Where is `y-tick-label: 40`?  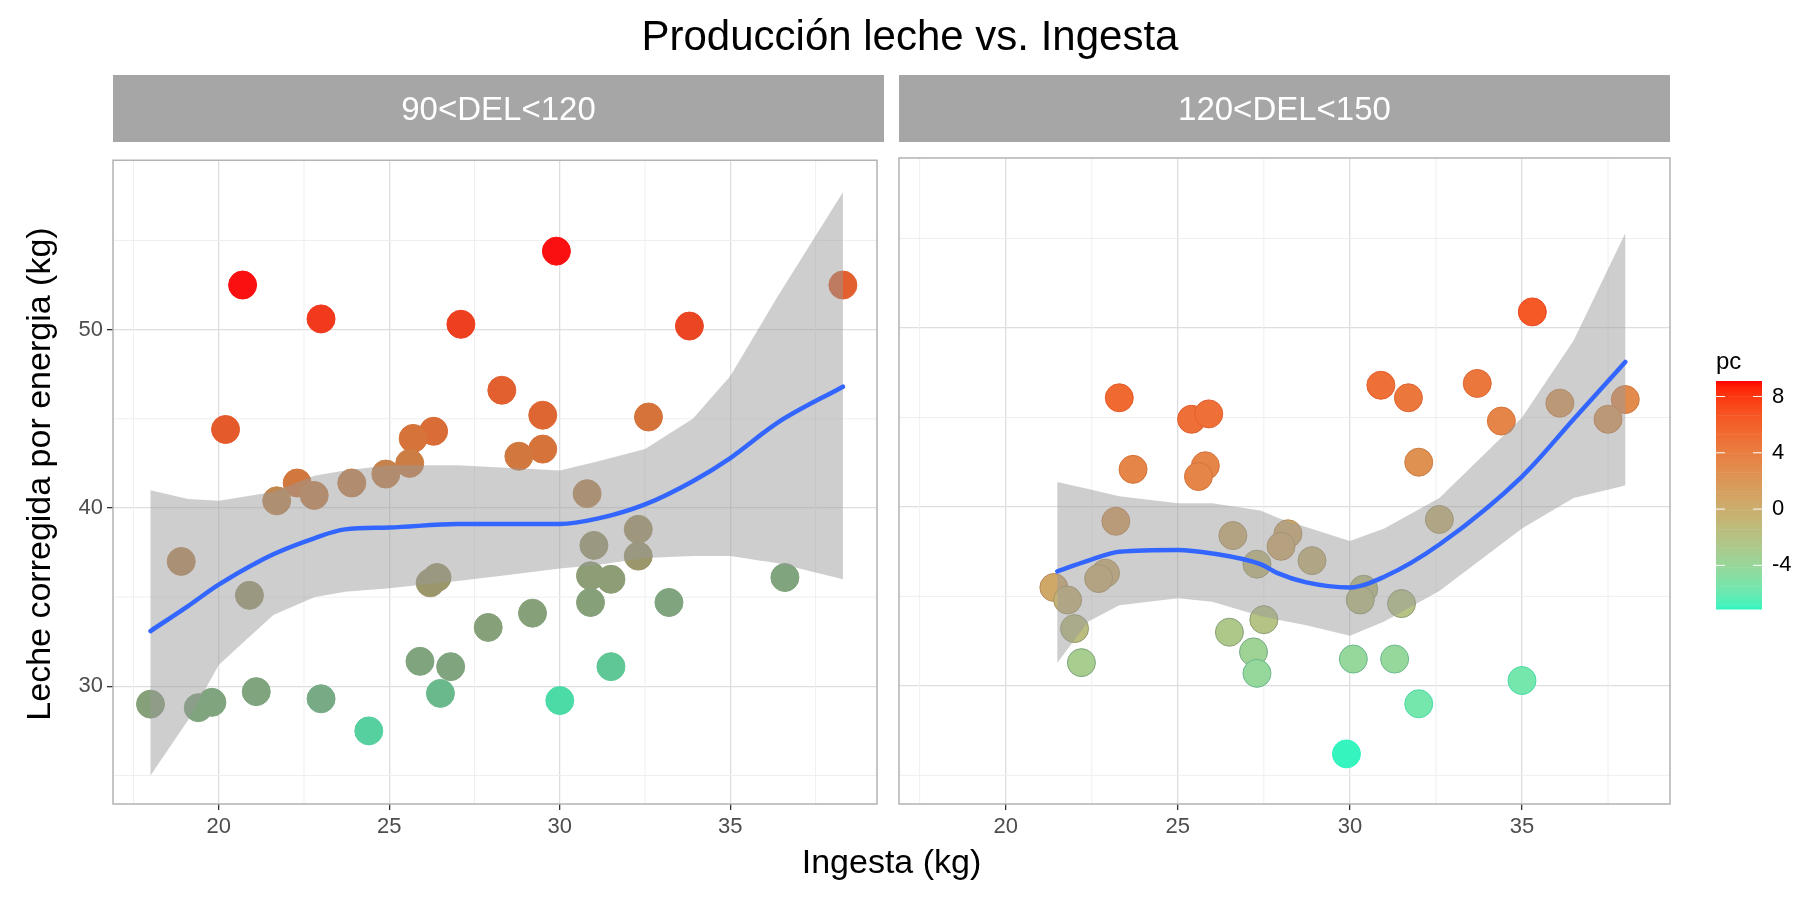
y-tick-label: 40 is located at coordinates (90, 507).